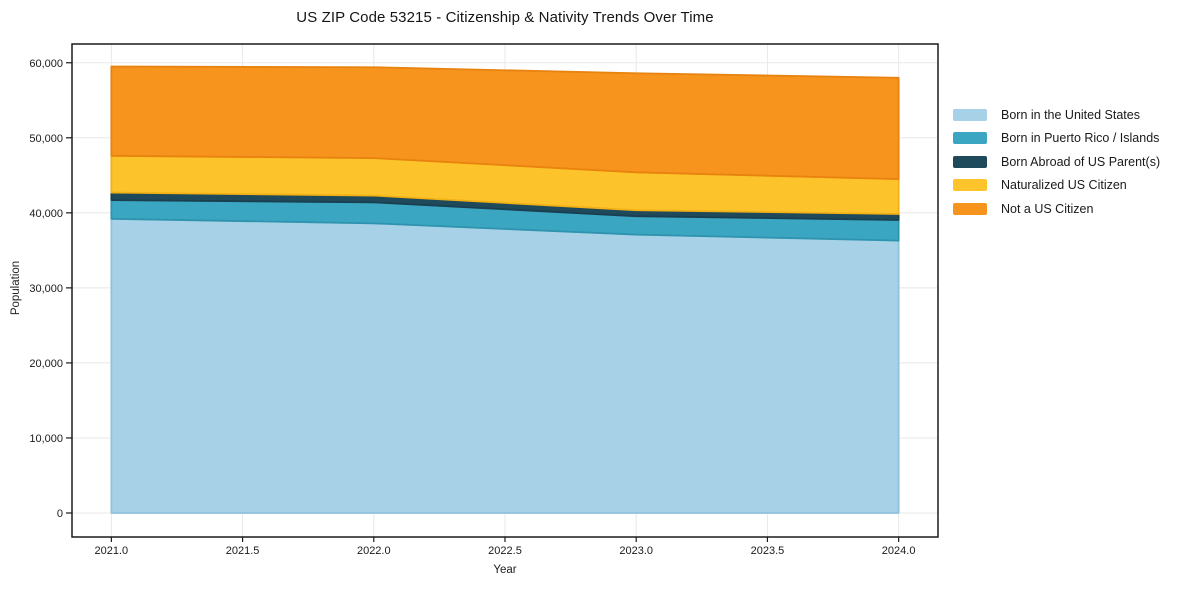  Describe the element at coordinates (1081, 161) in the screenshot. I see `legend-label-born-abroad: Born Abroad of US Parent(s)` at that location.